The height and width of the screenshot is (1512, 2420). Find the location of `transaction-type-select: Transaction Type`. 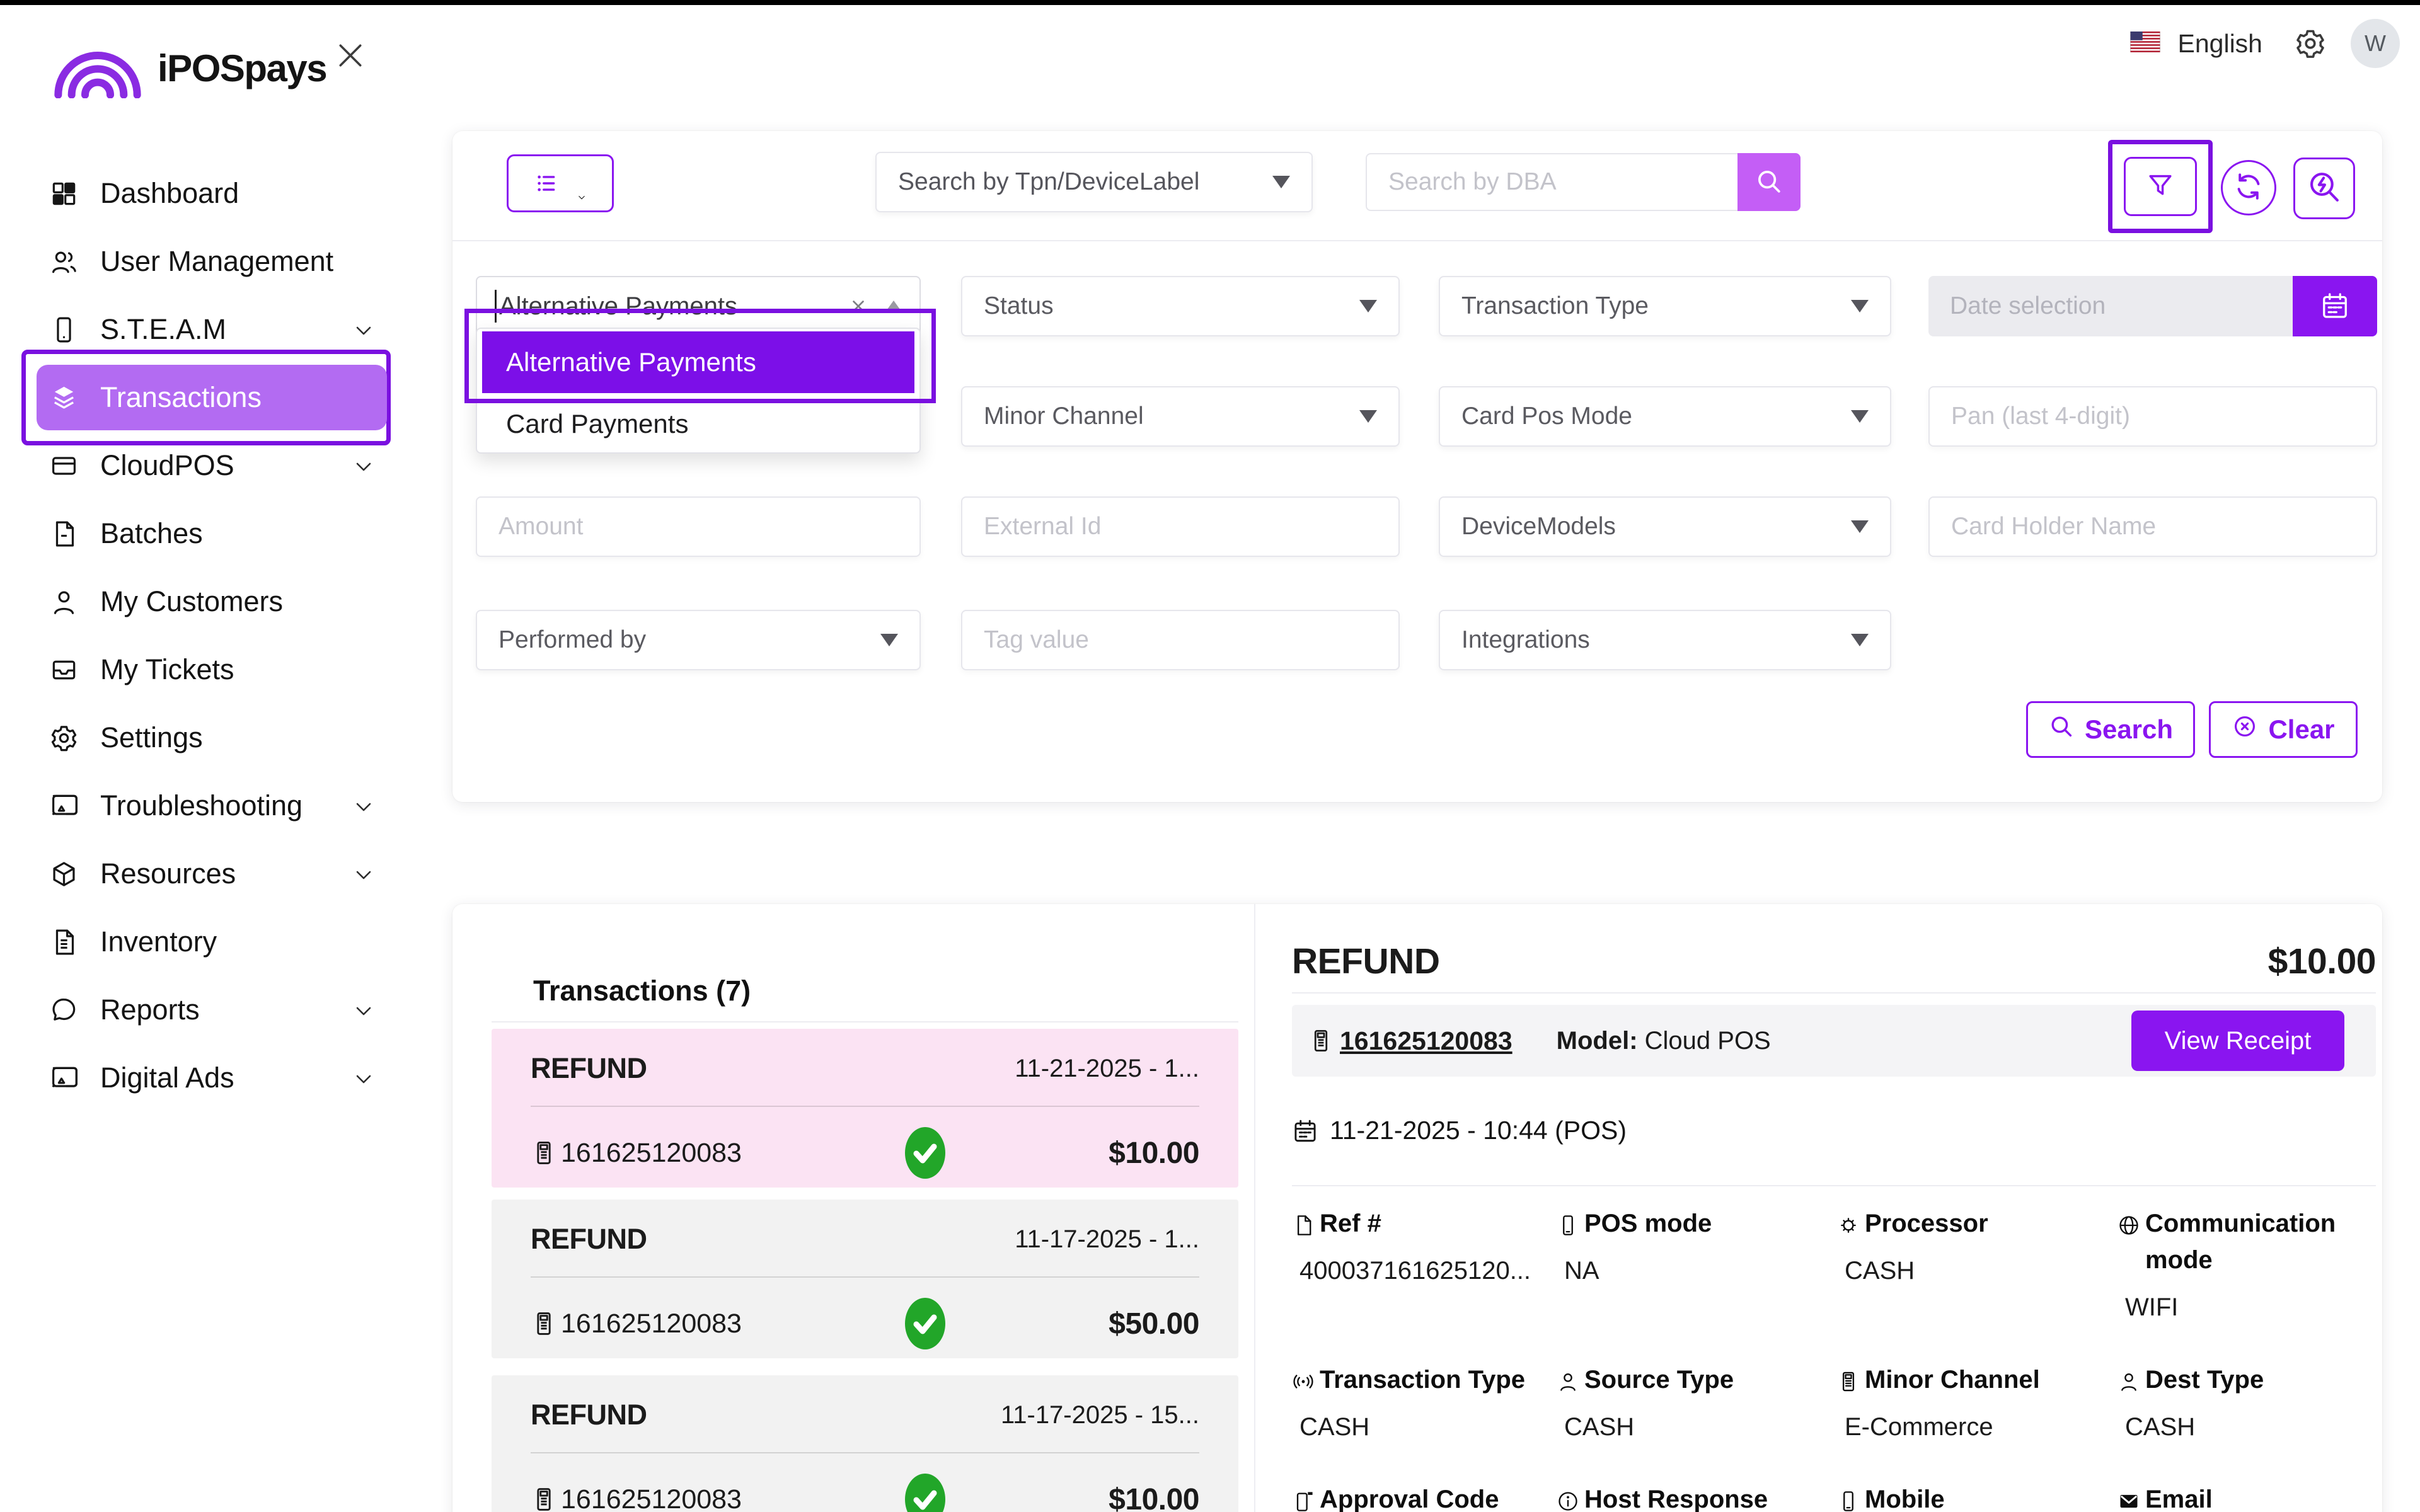

transaction-type-select: Transaction Type is located at coordinates (1665, 306).